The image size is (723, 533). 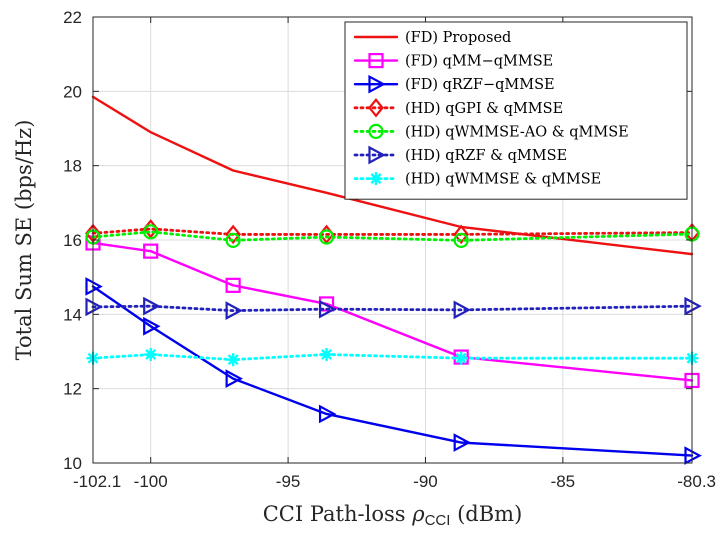 What do you see at coordinates (517, 132) in the screenshot?
I see `legend-label: (HD) qWMMSE-AO & qMMSE` at bounding box center [517, 132].